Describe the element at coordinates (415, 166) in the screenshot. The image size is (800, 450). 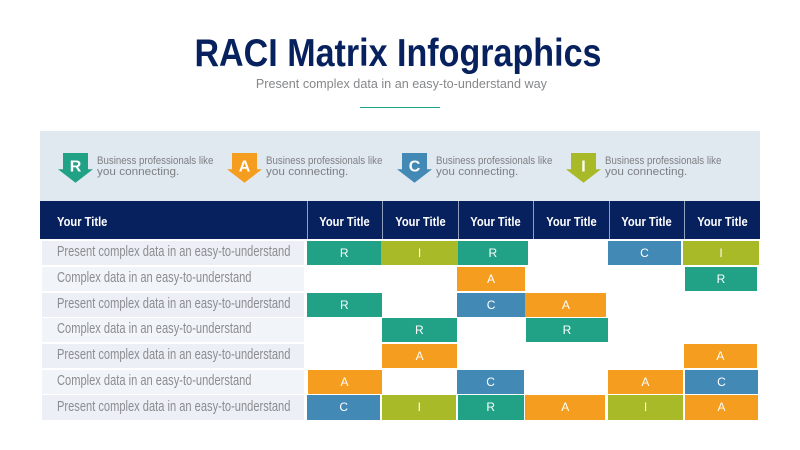
I see `svg-text: C` at that location.